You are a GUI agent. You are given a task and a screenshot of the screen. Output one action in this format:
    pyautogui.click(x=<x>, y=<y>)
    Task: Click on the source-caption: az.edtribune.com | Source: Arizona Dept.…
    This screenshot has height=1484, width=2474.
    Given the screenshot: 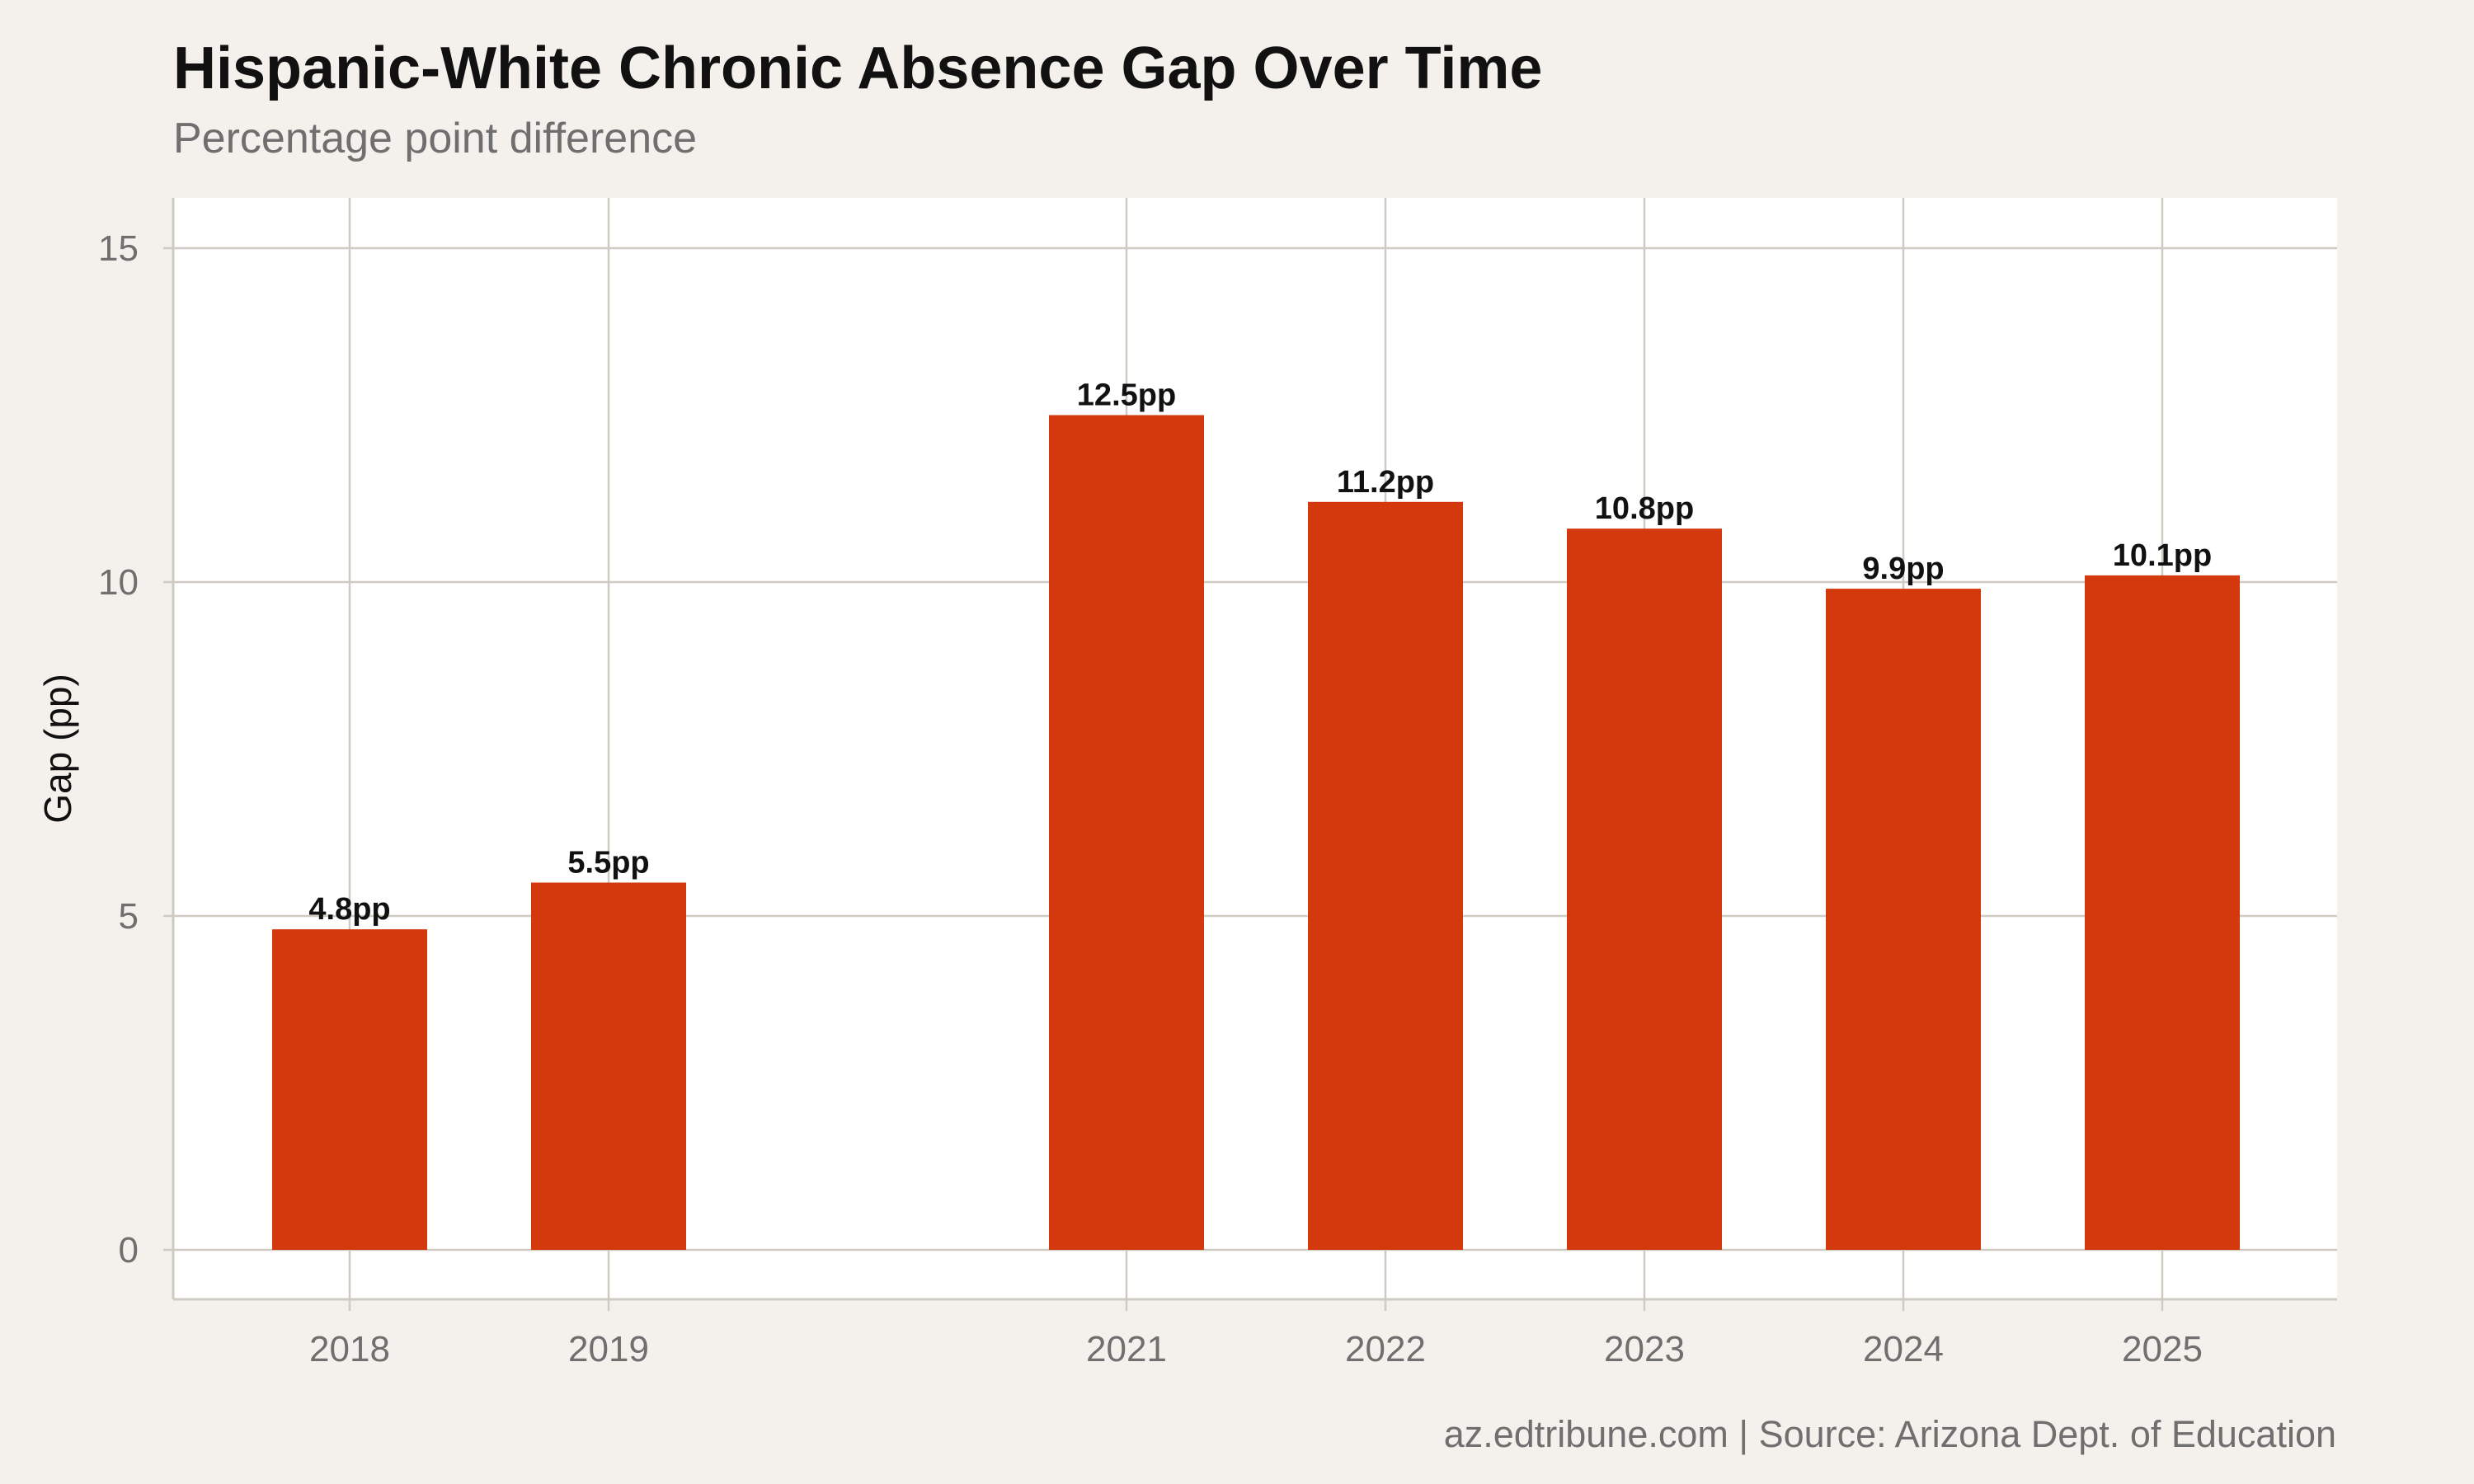 What is the action you would take?
    pyautogui.click(x=1889, y=1434)
    